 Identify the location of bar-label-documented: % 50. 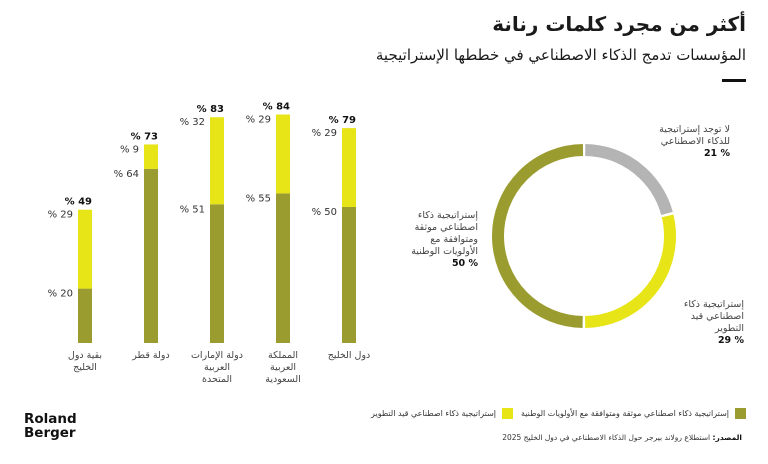
(324, 212).